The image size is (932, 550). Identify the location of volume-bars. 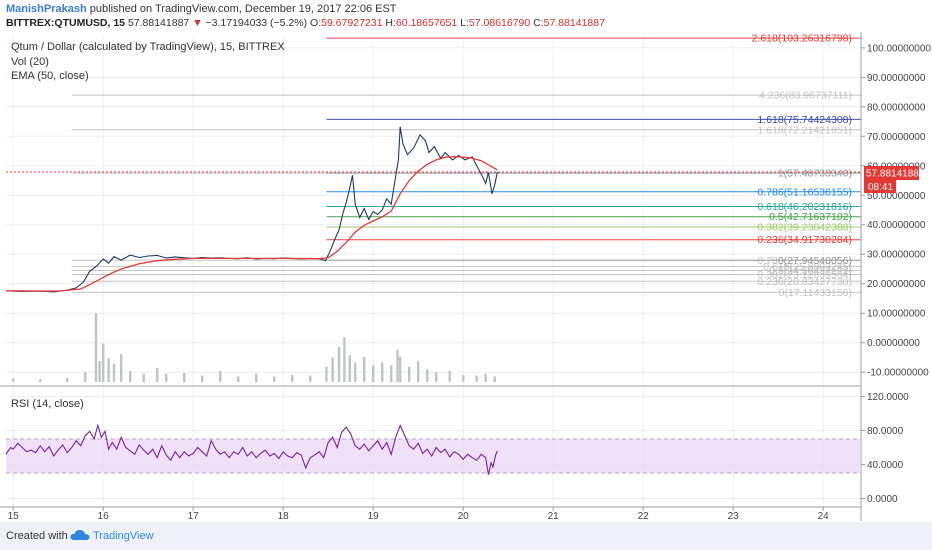
(254, 347).